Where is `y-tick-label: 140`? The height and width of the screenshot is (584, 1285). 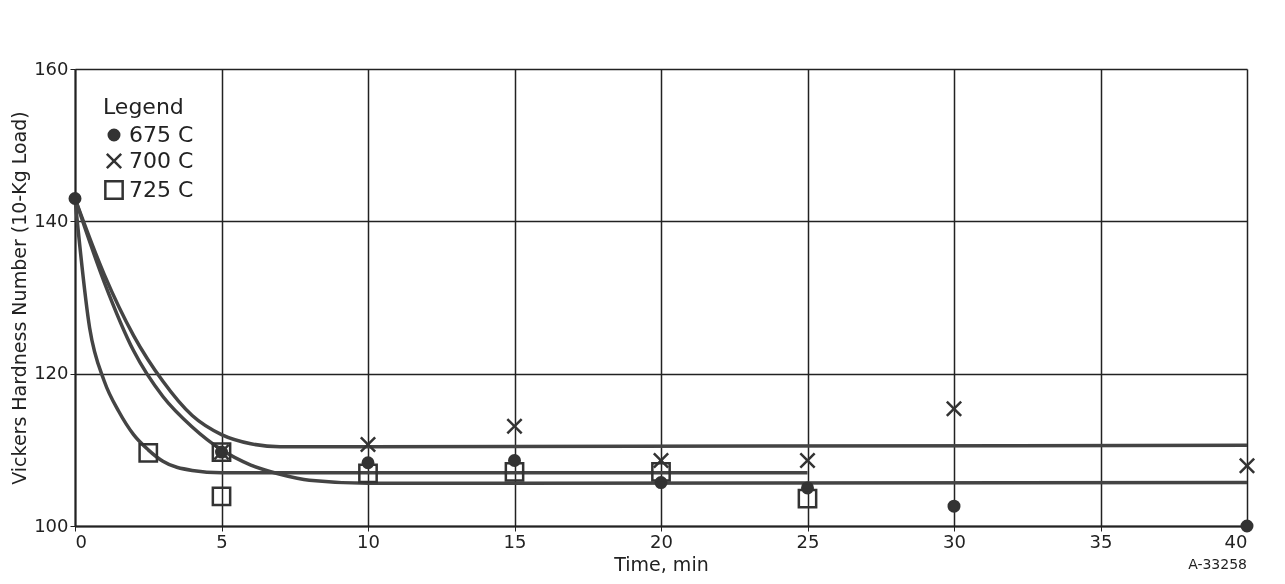
y-tick-label: 140 is located at coordinates (51, 220).